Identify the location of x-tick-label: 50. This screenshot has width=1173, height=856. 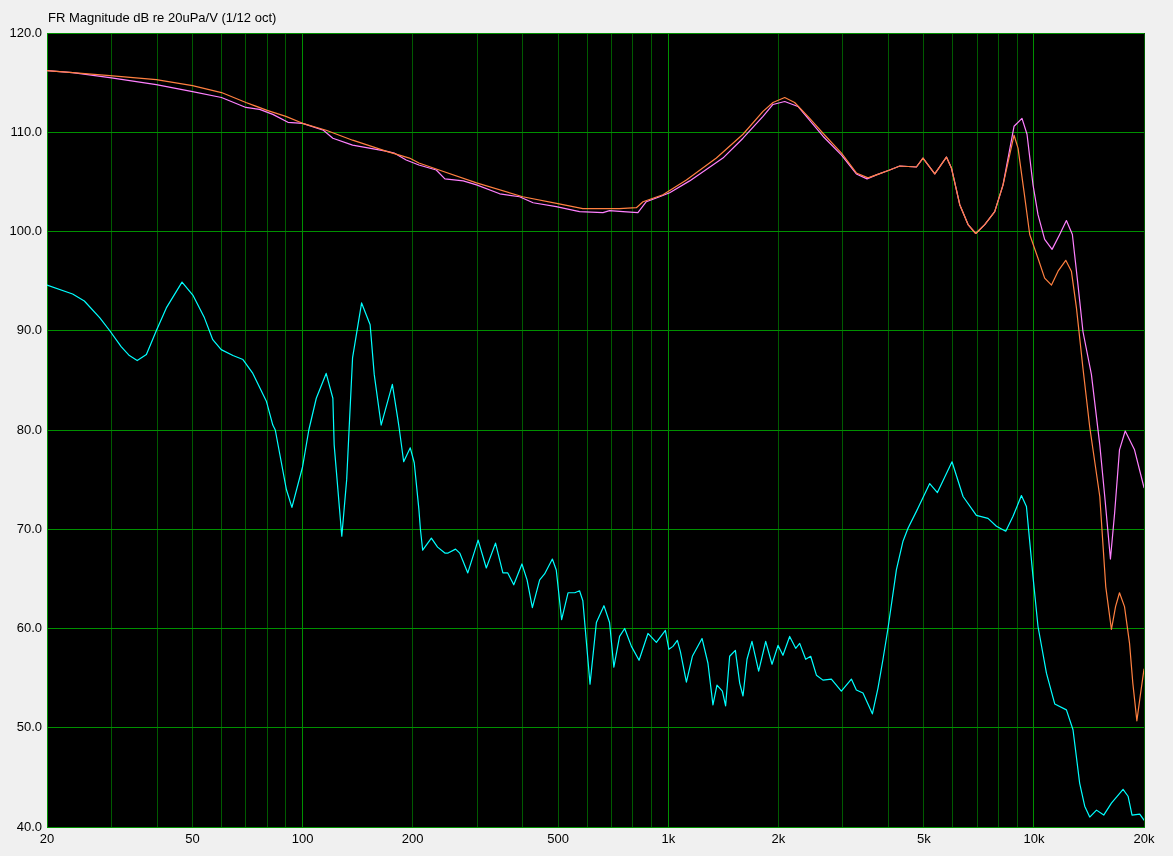
(192, 839).